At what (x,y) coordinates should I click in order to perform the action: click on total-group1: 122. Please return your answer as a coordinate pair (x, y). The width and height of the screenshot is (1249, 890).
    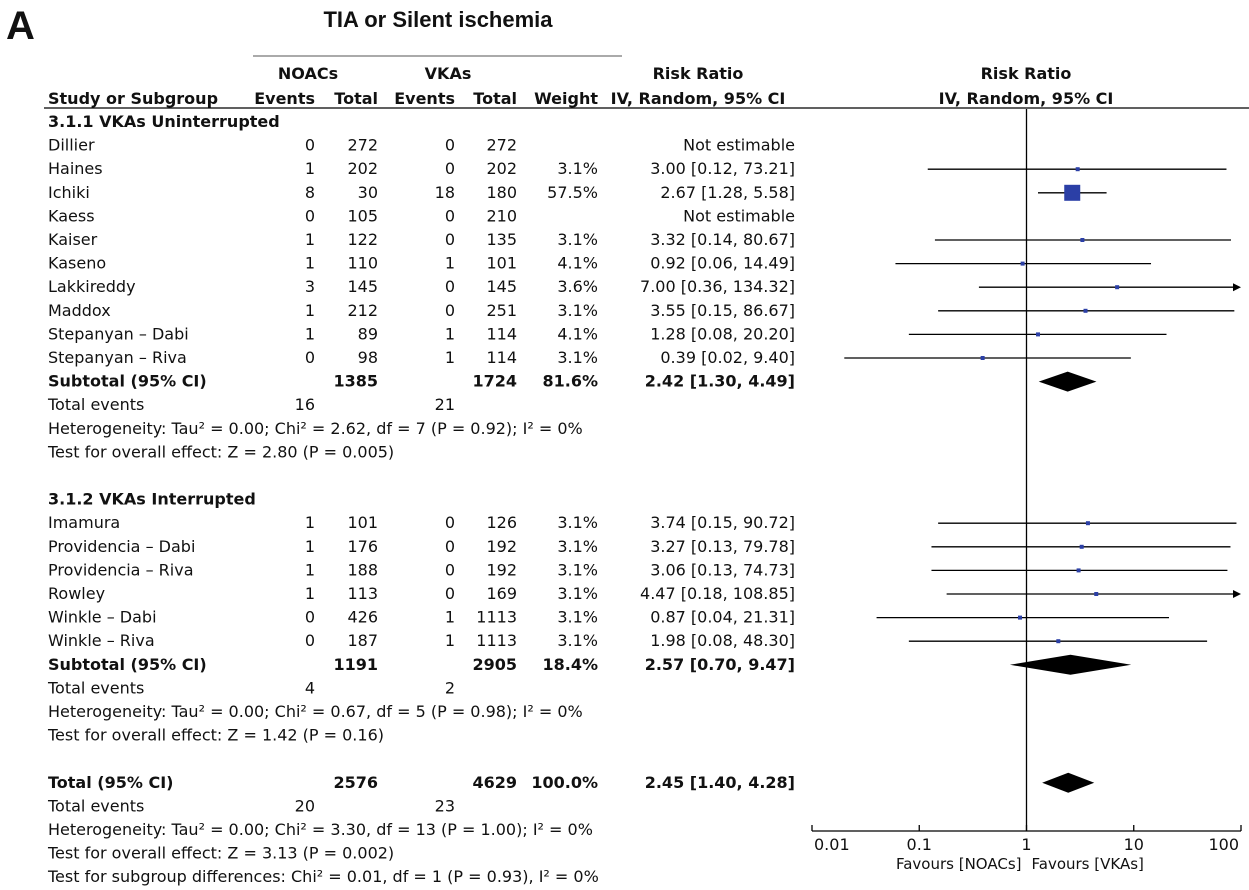
    Looking at the image, I should click on (362, 239).